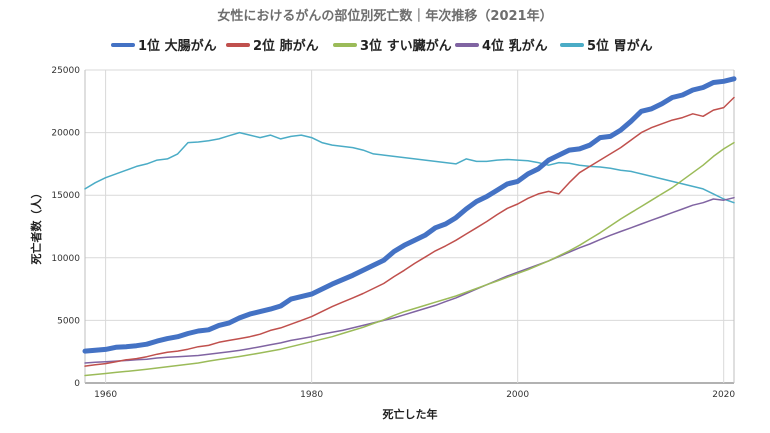 This screenshot has height=433, width=770. Describe the element at coordinates (723, 395) in the screenshot. I see `x-tick-label: 2020` at that location.